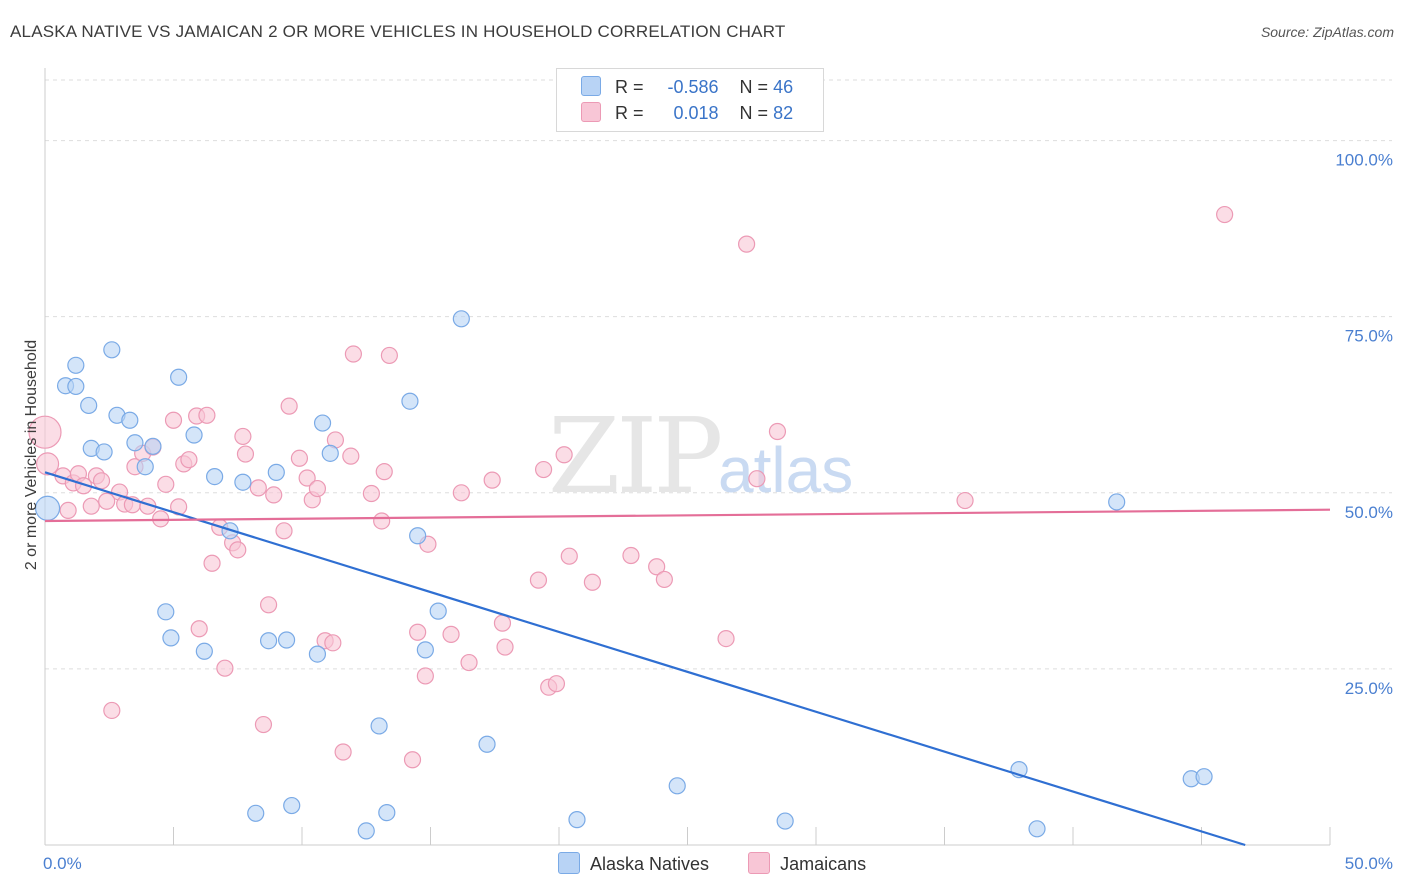 This screenshot has width=1406, height=892. What do you see at coordinates (1369, 688) in the screenshot?
I see `y-tick-label: 25.0%` at bounding box center [1369, 688].